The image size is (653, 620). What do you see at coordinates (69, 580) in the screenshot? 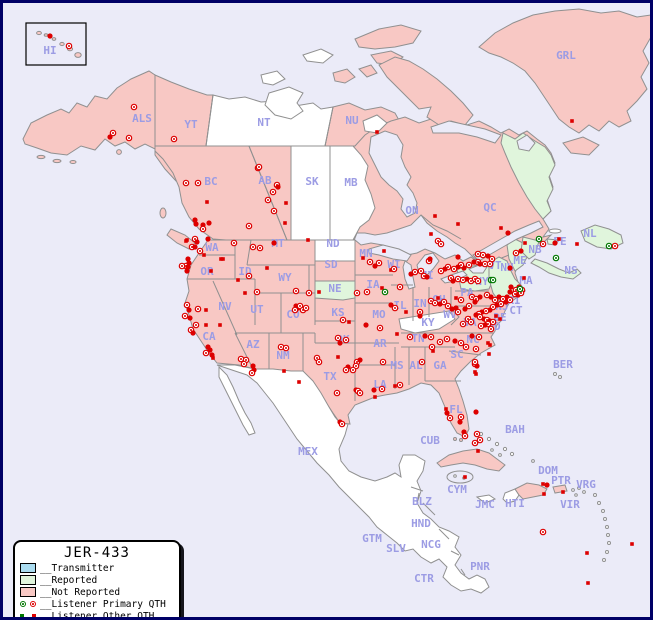
I see `legend-item-label: __Reported` at bounding box center [69, 580].